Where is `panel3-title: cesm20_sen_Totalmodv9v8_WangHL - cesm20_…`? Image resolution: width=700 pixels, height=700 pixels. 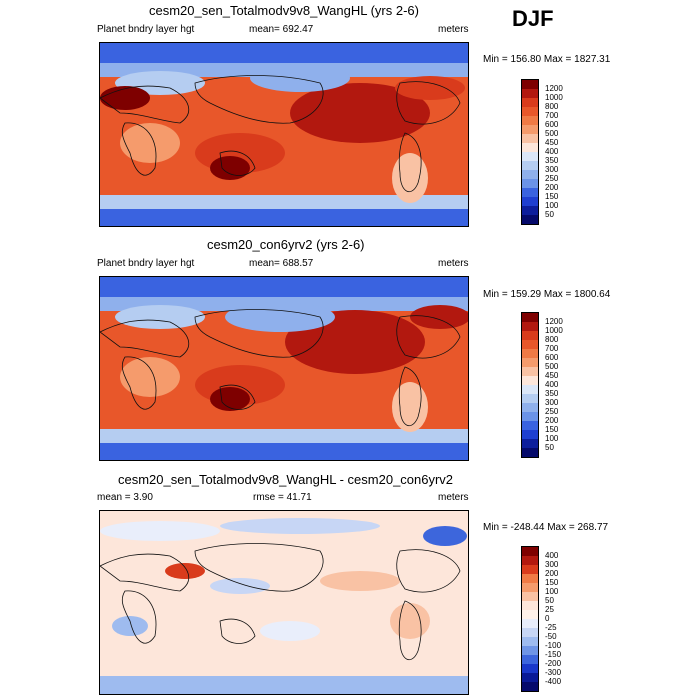
panel3-title: cesm20_sen_Totalmodv9v8_WangHL - cesm20_… is located at coordinates (286, 479).